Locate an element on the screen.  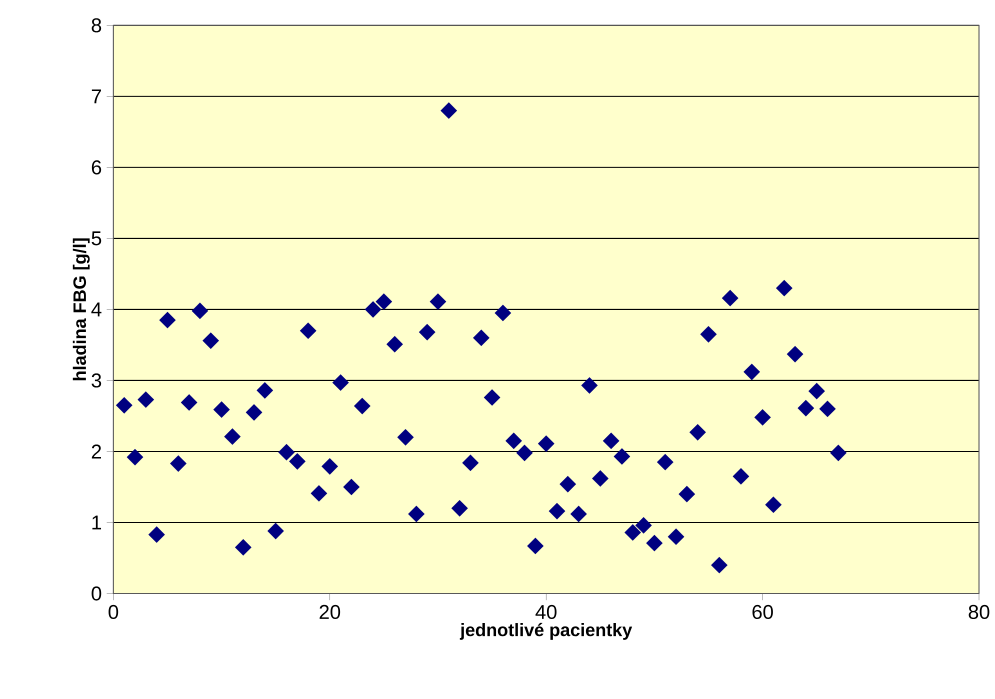
x-tick-label: 0 is located at coordinates (113, 612).